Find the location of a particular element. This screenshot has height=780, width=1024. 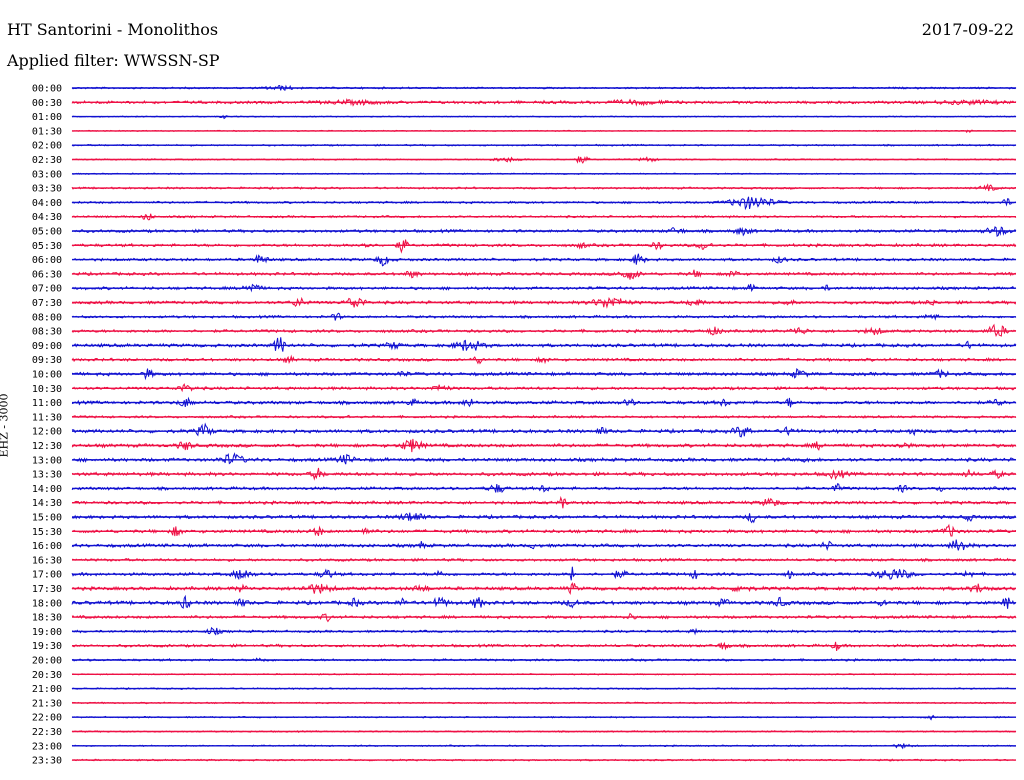

time-label: 21:00 is located at coordinates (47, 689).